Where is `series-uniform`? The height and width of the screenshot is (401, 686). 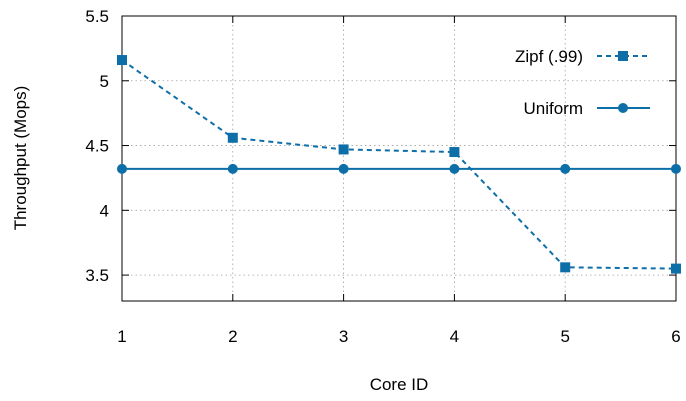 series-uniform is located at coordinates (399, 168).